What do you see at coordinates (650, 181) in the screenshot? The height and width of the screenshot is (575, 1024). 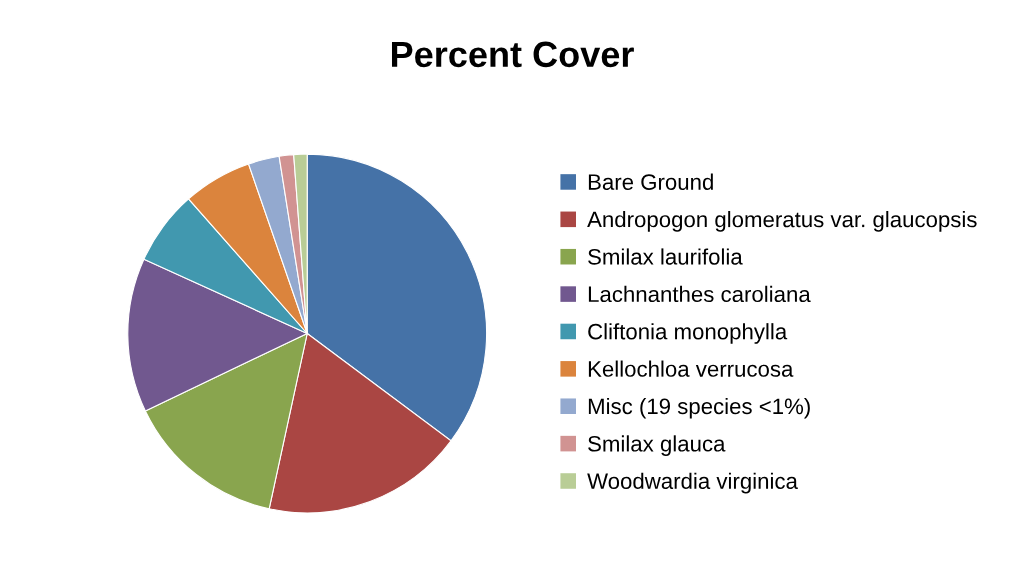 I see `legend-label: Bare Ground` at bounding box center [650, 181].